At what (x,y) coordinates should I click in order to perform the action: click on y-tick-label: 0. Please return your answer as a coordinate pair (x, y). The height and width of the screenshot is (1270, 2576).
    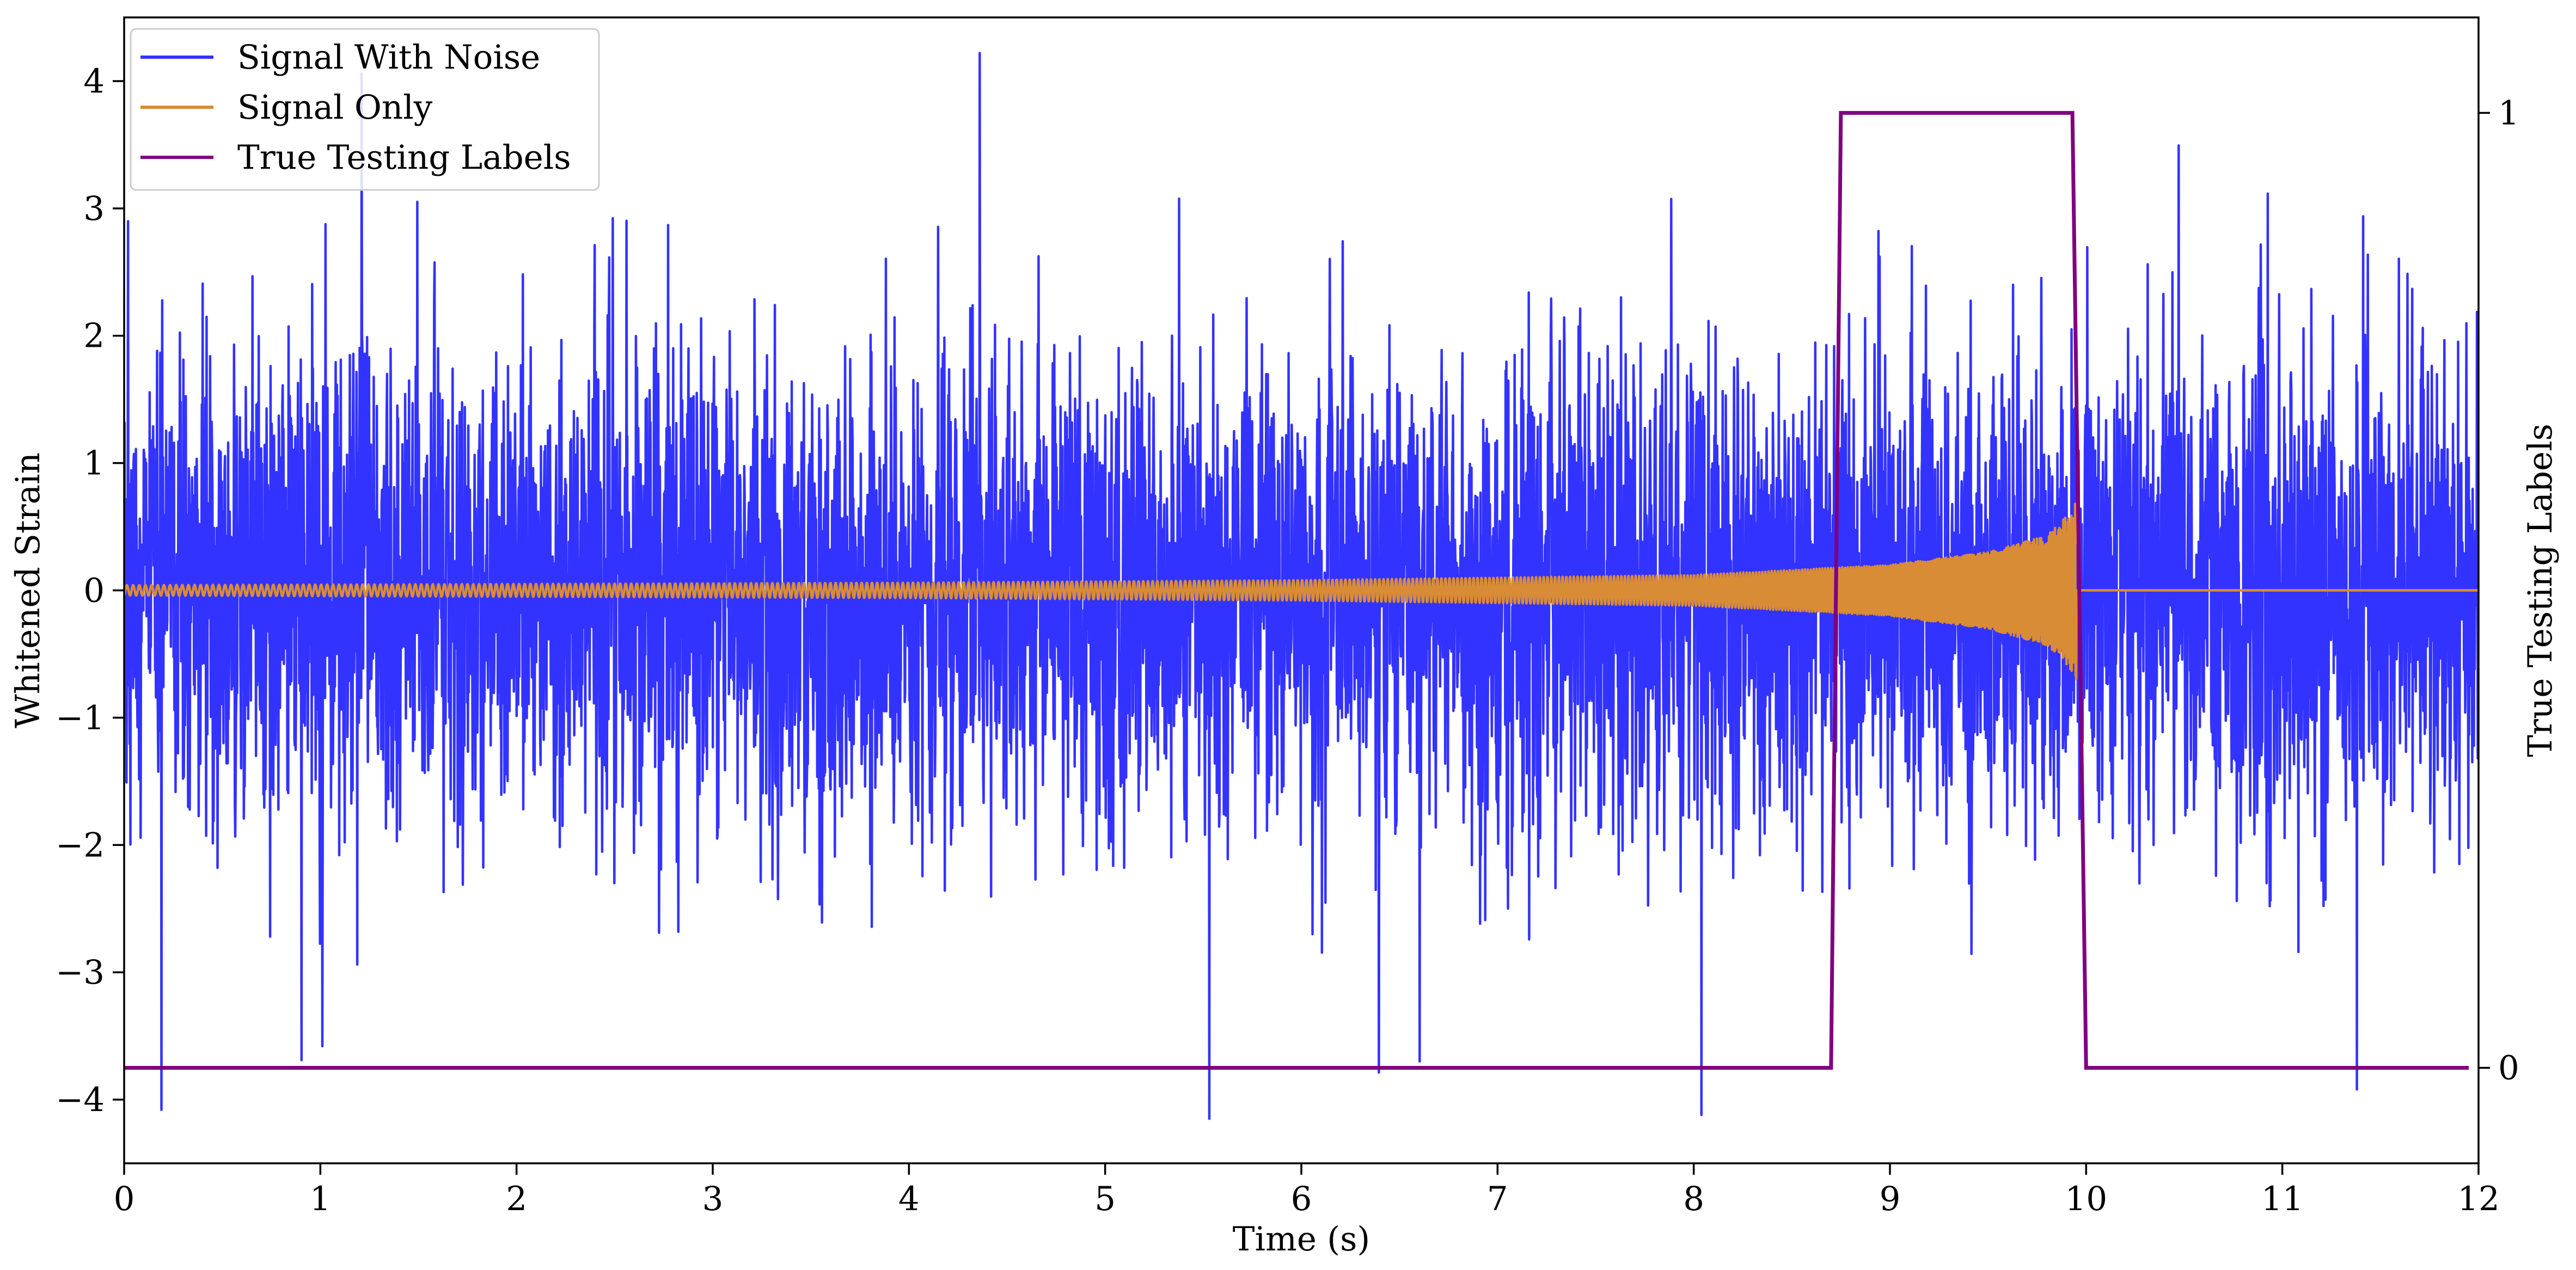
    Looking at the image, I should click on (94, 591).